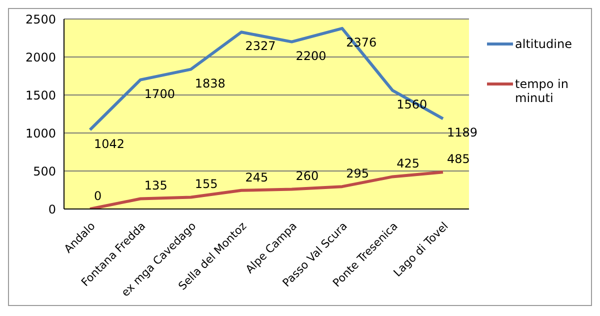 The image size is (600, 316). I want to click on data-label: 2327, so click(260, 46).